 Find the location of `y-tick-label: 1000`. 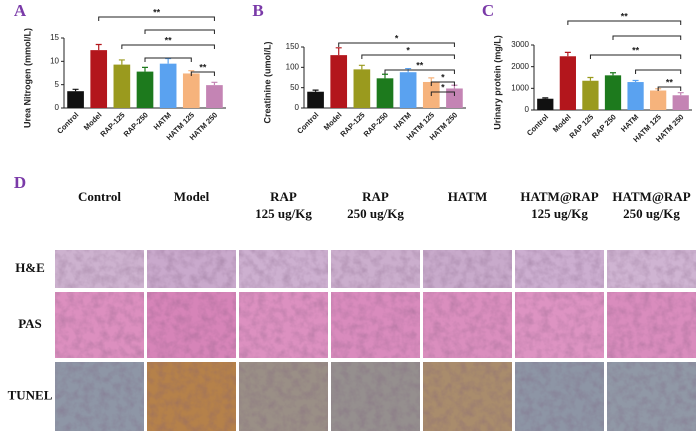

y-tick-label: 1000 is located at coordinates (520, 87).